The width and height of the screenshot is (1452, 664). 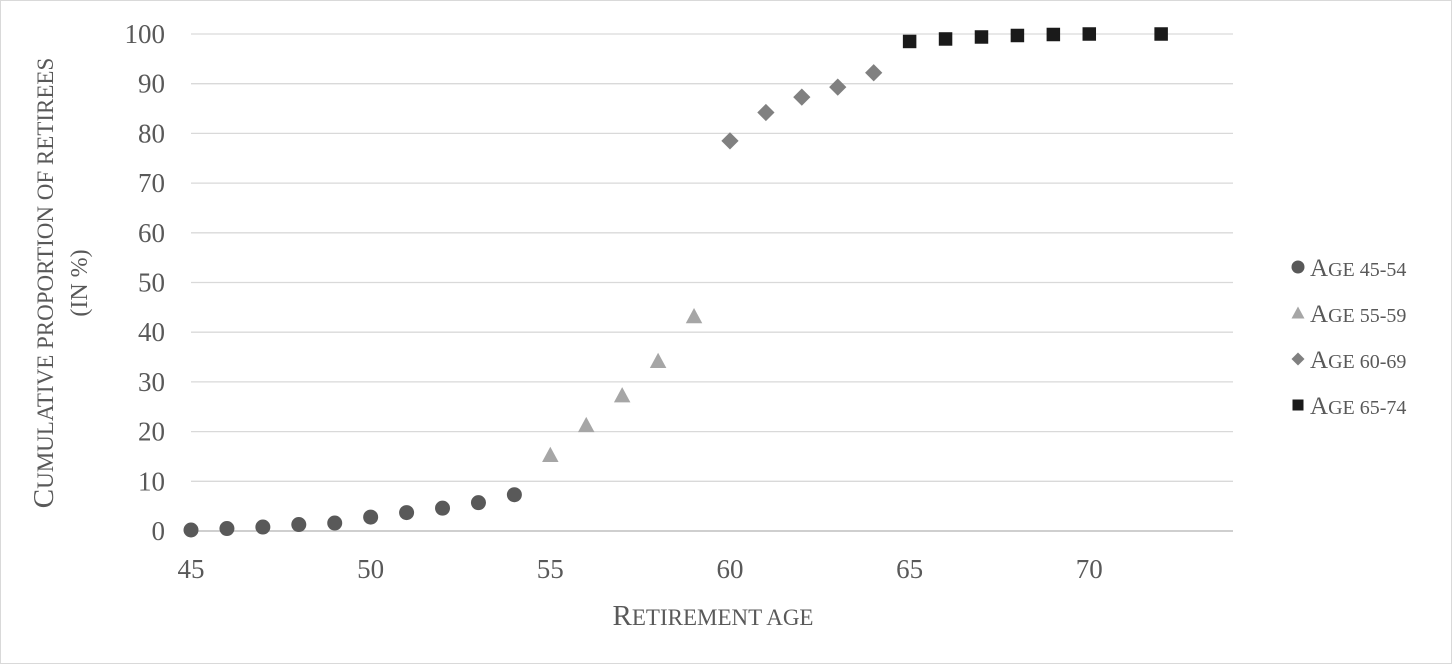 I want to click on legend-item: AGE 65-74, so click(x=1349, y=406).